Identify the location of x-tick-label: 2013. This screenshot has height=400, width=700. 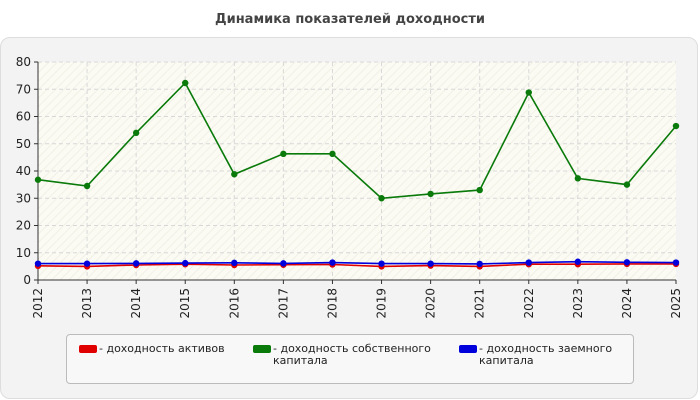
(87, 303).